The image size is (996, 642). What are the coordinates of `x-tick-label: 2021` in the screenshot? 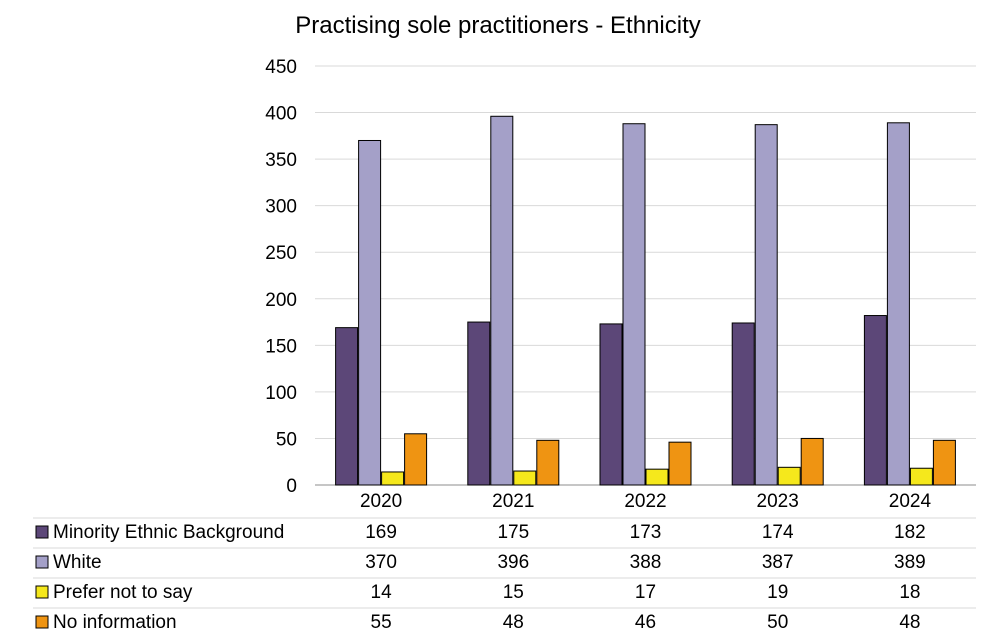 It's located at (513, 501).